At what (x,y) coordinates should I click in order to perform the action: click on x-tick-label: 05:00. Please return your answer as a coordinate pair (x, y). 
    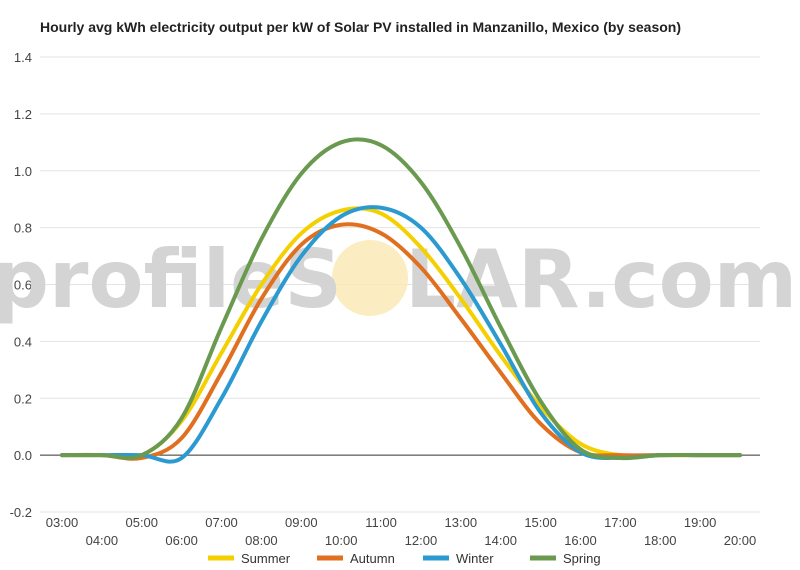
    Looking at the image, I should click on (141, 522).